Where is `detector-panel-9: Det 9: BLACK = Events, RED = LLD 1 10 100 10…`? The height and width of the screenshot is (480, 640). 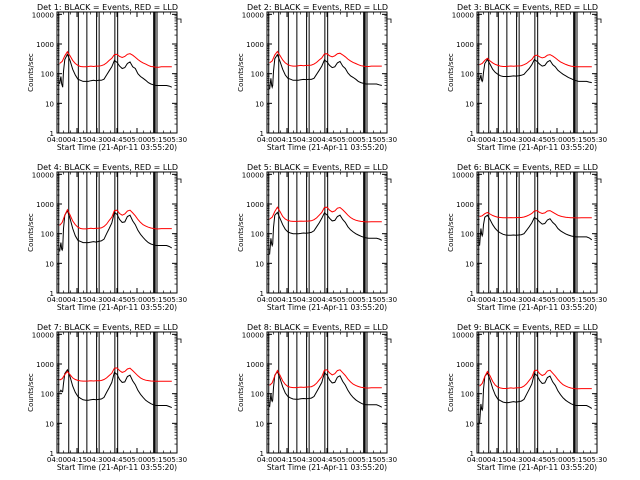
detector-panel-9: Det 9: BLACK = Events, RED = LLD 1 10 100 10… is located at coordinates (527, 397).